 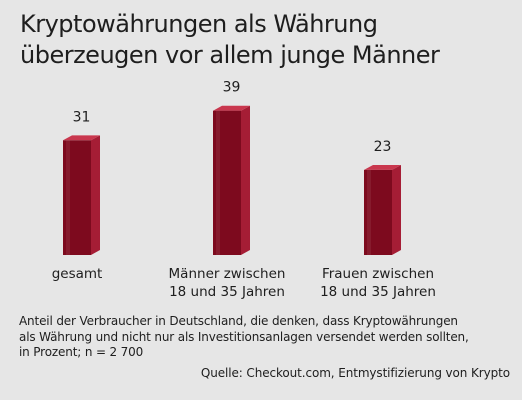 I want to click on value-label: 23, so click(x=383, y=147).